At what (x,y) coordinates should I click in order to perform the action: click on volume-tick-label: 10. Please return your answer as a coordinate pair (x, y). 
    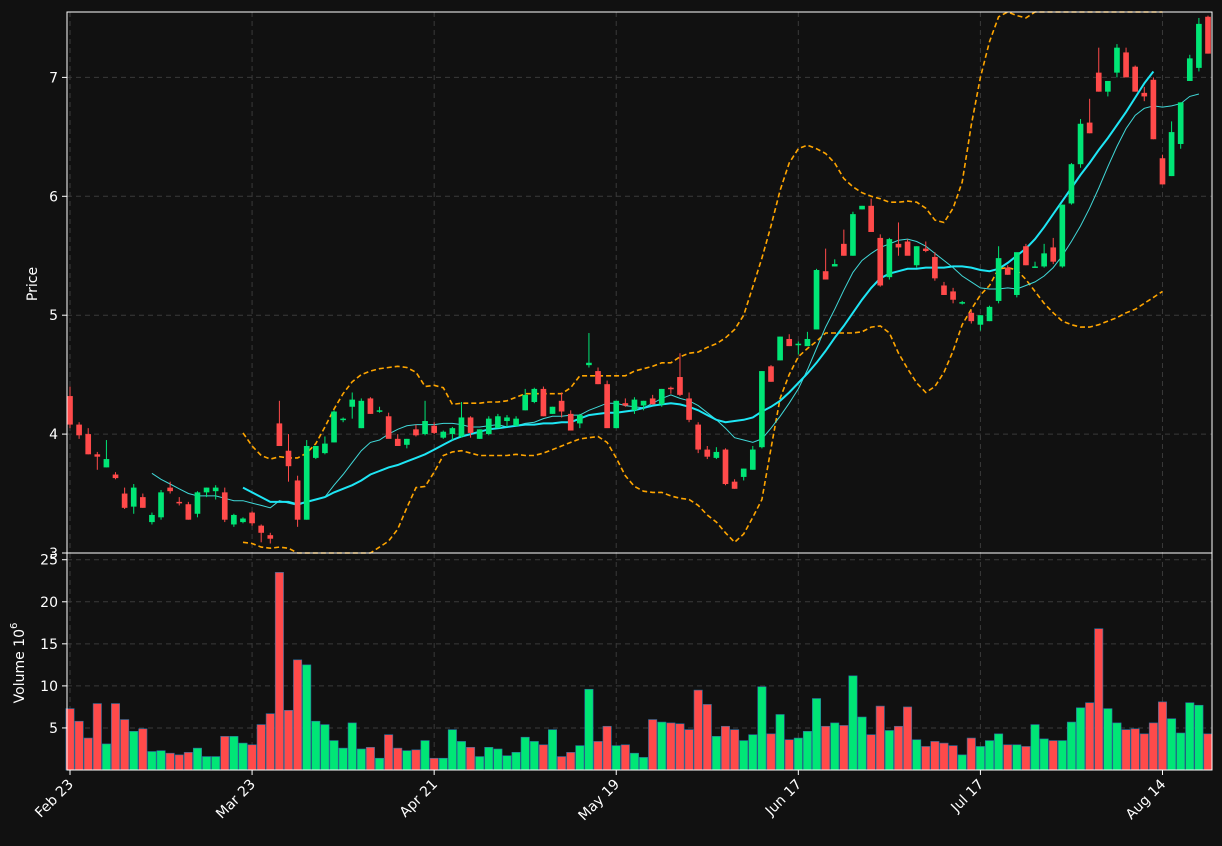
    Looking at the image, I should click on (49, 687).